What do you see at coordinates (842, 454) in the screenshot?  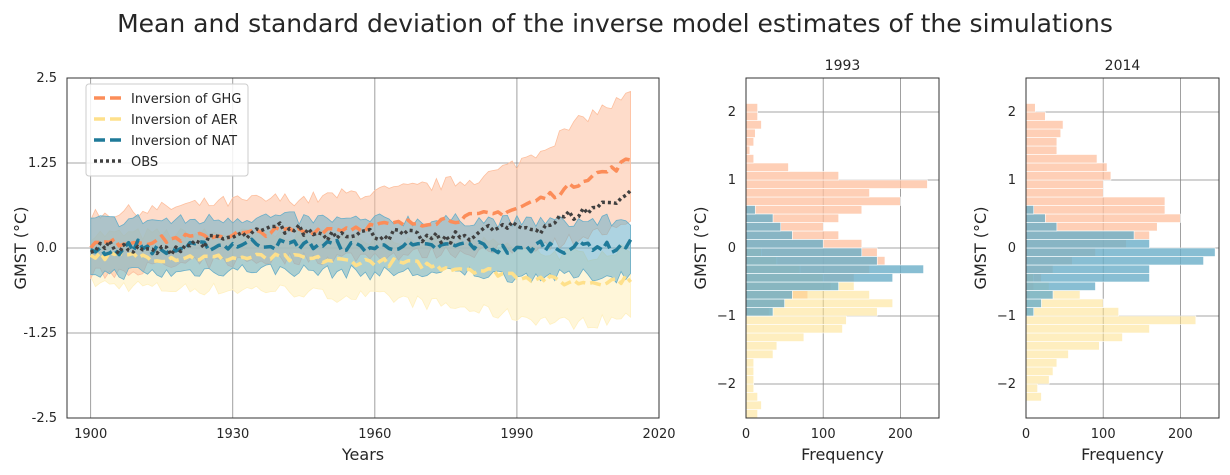 I see `histogram-1993-x-axis-label: Frequency` at bounding box center [842, 454].